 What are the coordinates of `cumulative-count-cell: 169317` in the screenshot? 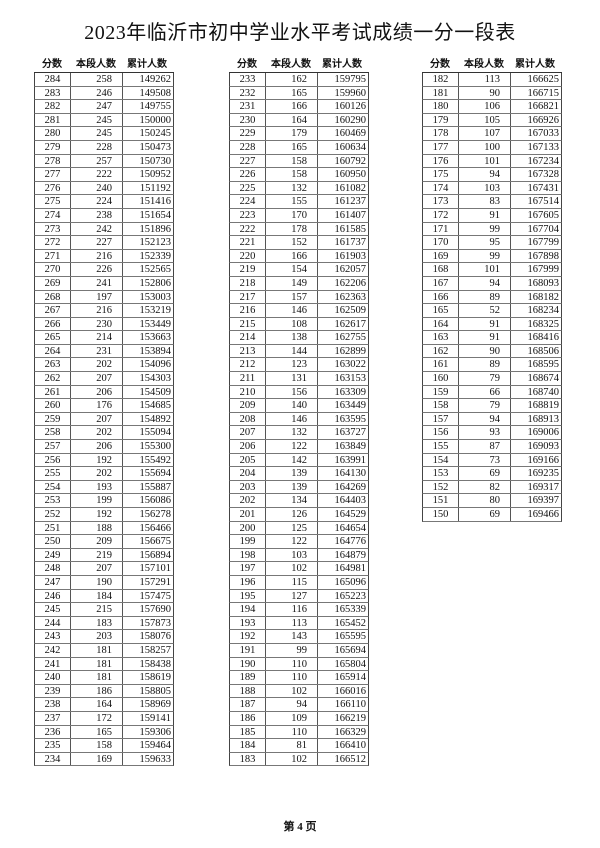 It's located at (543, 487).